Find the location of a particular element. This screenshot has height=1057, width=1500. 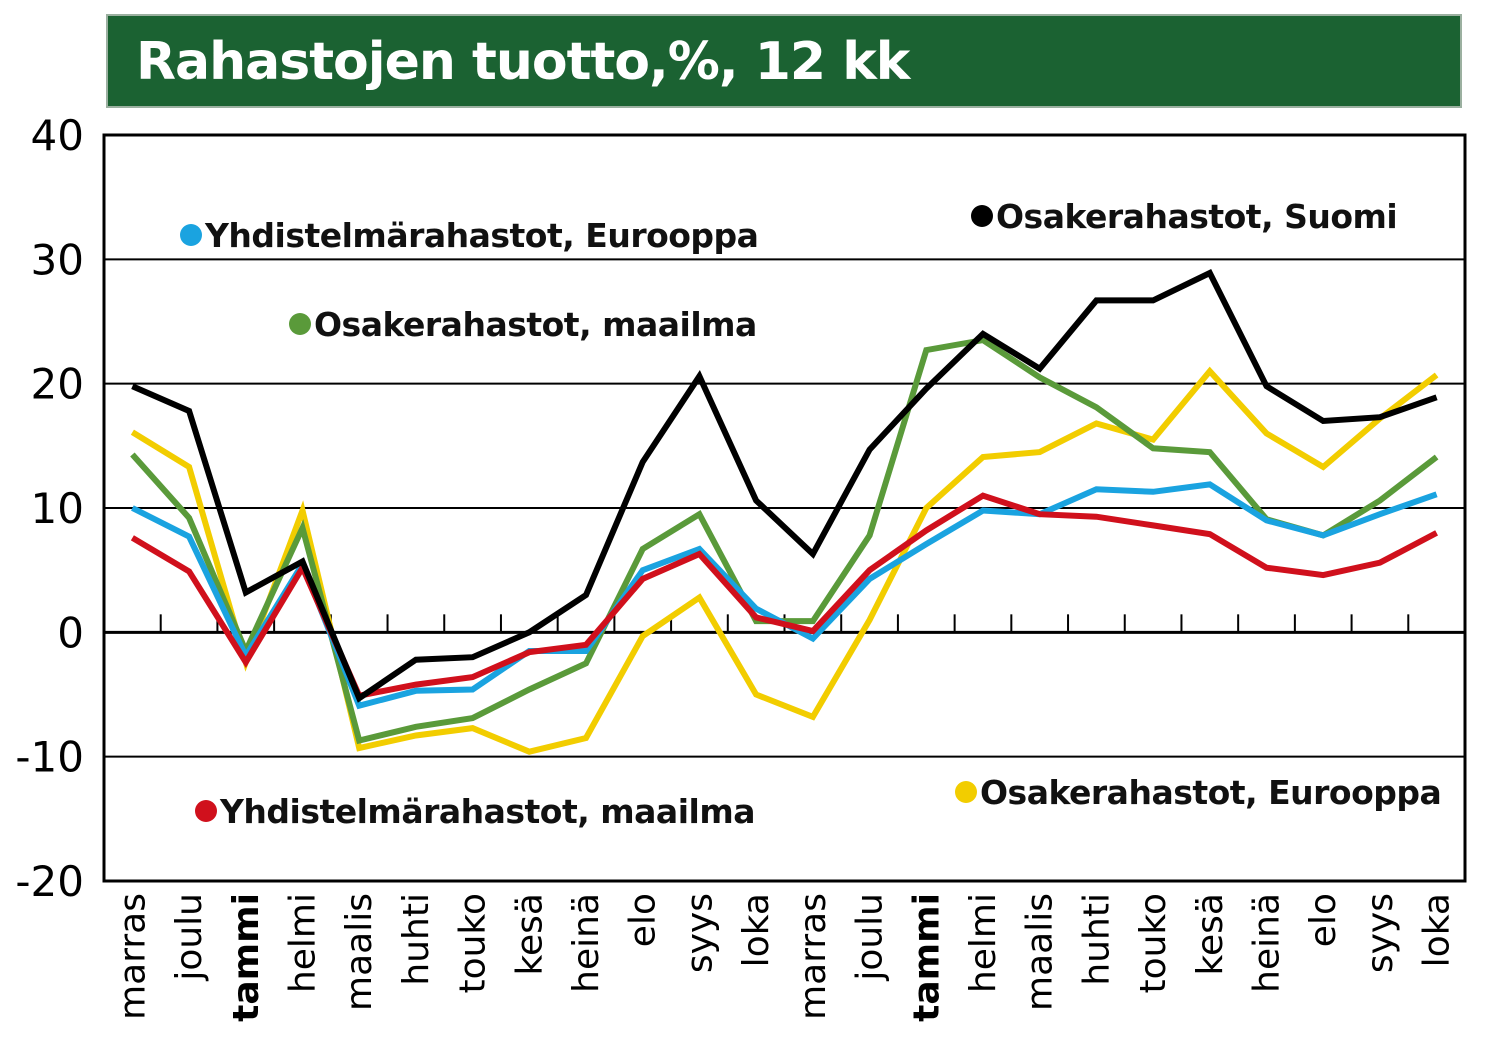

legend-label: Osakerahastot, Suomi is located at coordinates (1196, 216).